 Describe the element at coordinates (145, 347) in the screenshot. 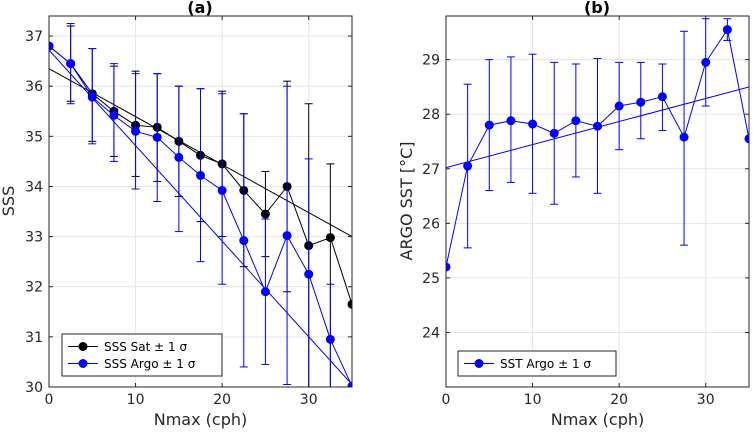

I see `legend-label: SSS Sat ± 1 σ` at that location.